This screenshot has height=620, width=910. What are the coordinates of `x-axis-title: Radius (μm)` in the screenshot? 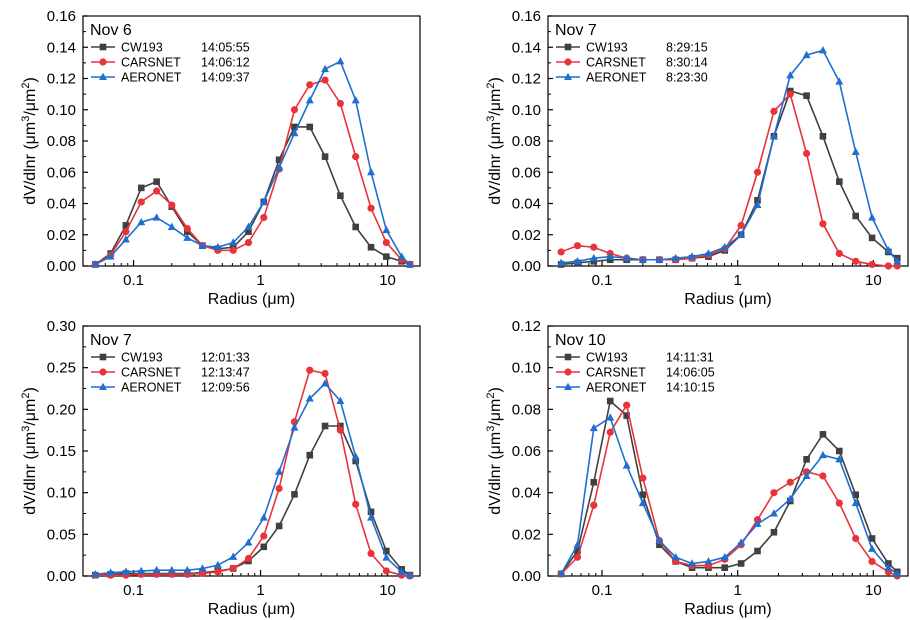 It's located at (251, 299).